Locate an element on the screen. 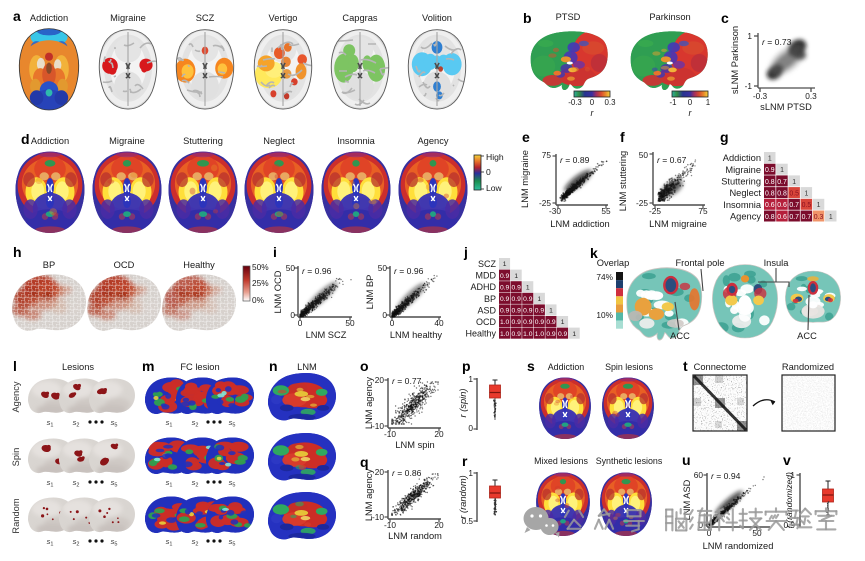 The width and height of the screenshot is (865, 561). svg-text: LNM OCD is located at coordinates (278, 291).